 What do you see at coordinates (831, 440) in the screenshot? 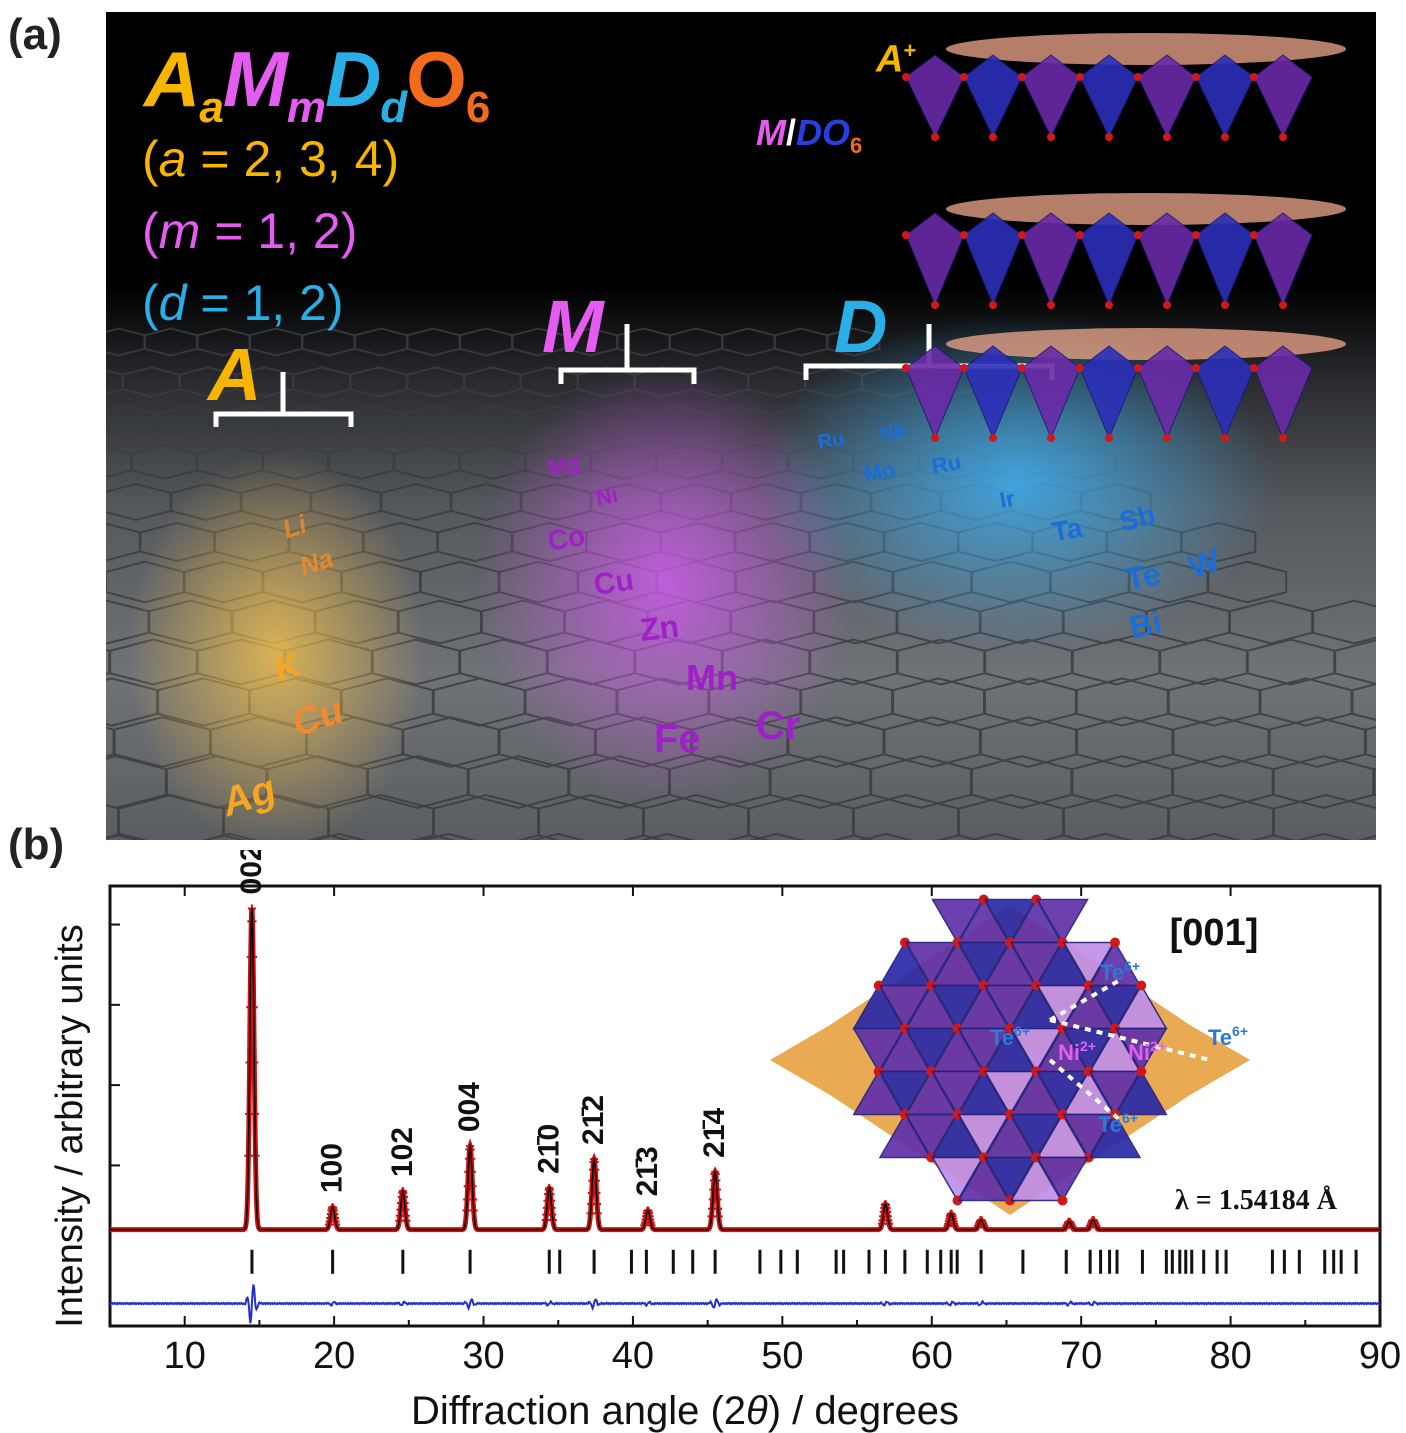
I see `element-ru-1: Ru` at bounding box center [831, 440].